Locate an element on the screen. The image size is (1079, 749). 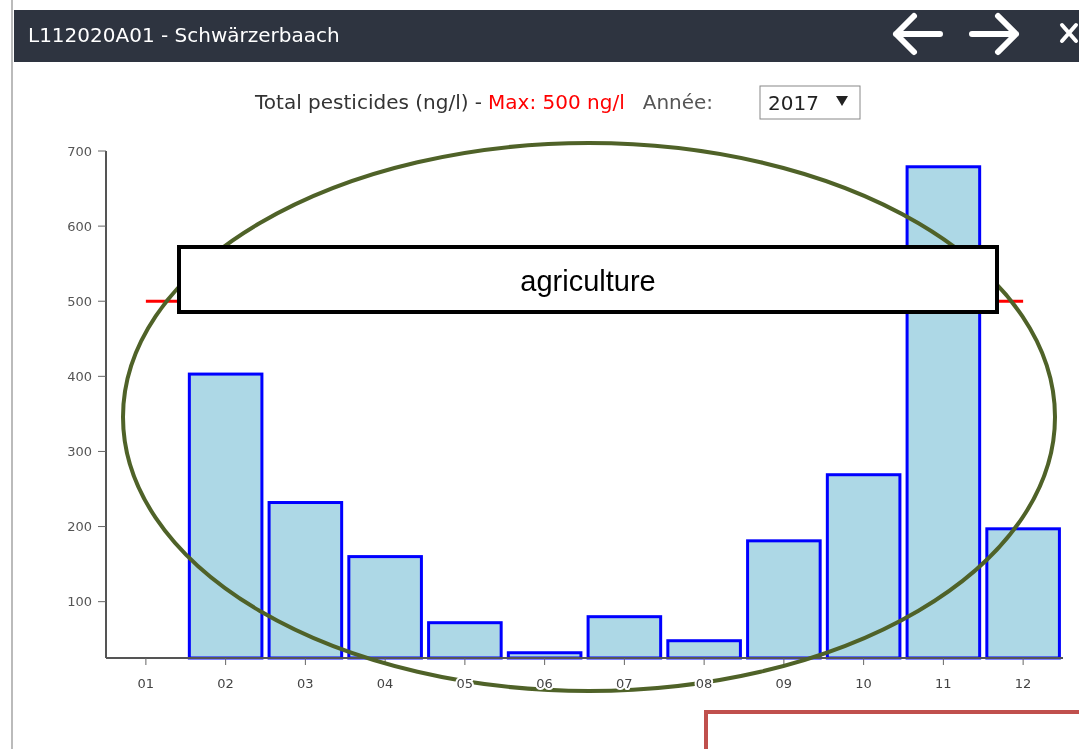
y-tick-label: 600 is located at coordinates (79, 226).